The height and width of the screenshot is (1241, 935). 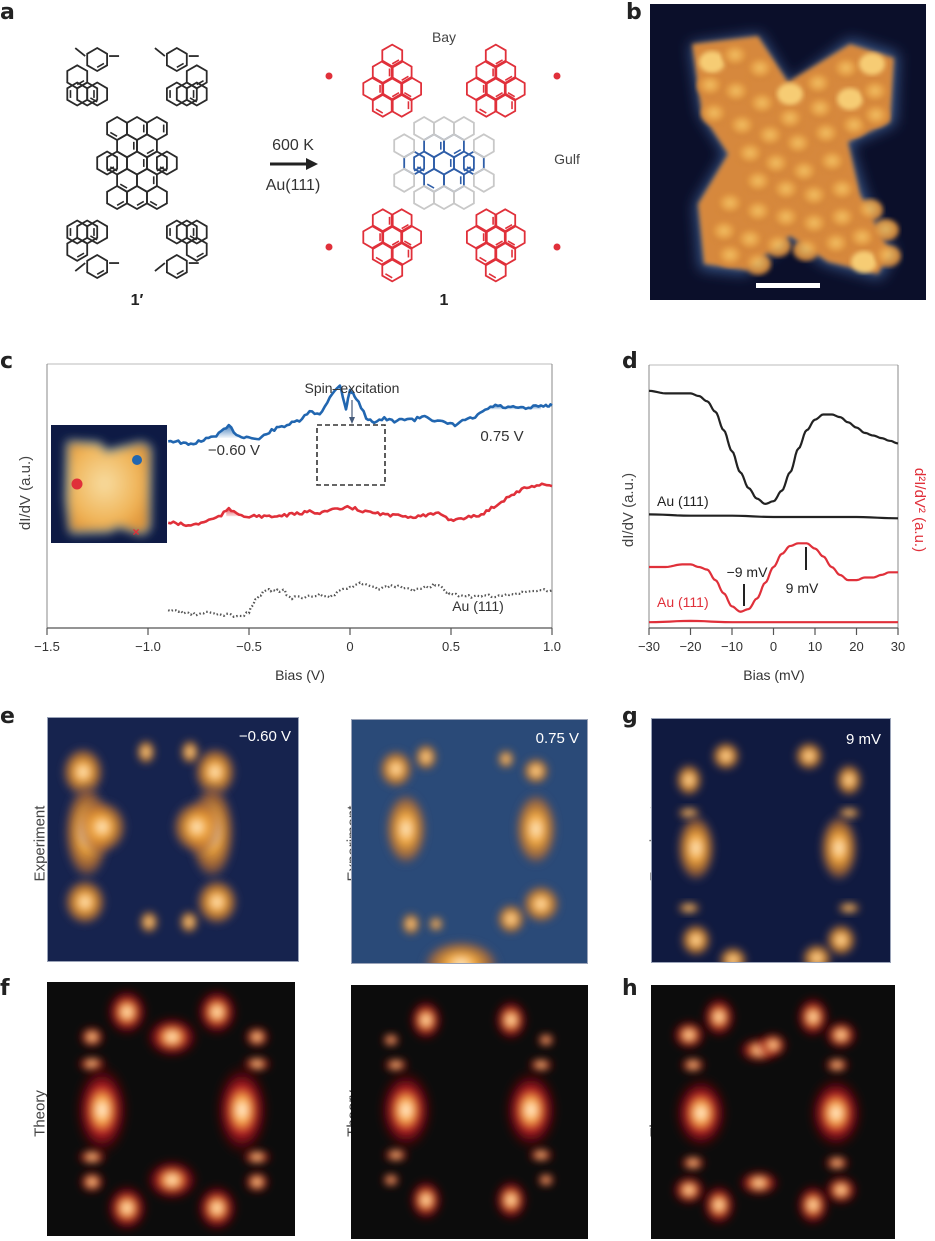 I want to click on row-label-theory-f: Theory, so click(x=40, y=1113).